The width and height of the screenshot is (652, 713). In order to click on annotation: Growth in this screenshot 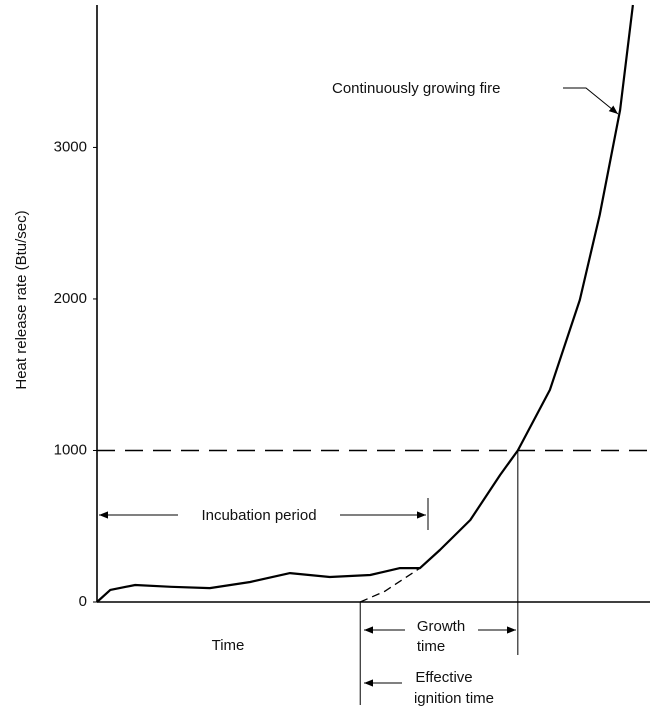, I will do `click(441, 626)`.